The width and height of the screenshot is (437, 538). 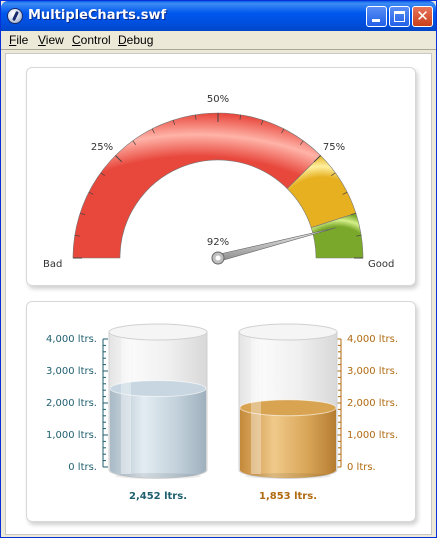 What do you see at coordinates (136, 40) in the screenshot?
I see `menu-debug: Debug` at bounding box center [136, 40].